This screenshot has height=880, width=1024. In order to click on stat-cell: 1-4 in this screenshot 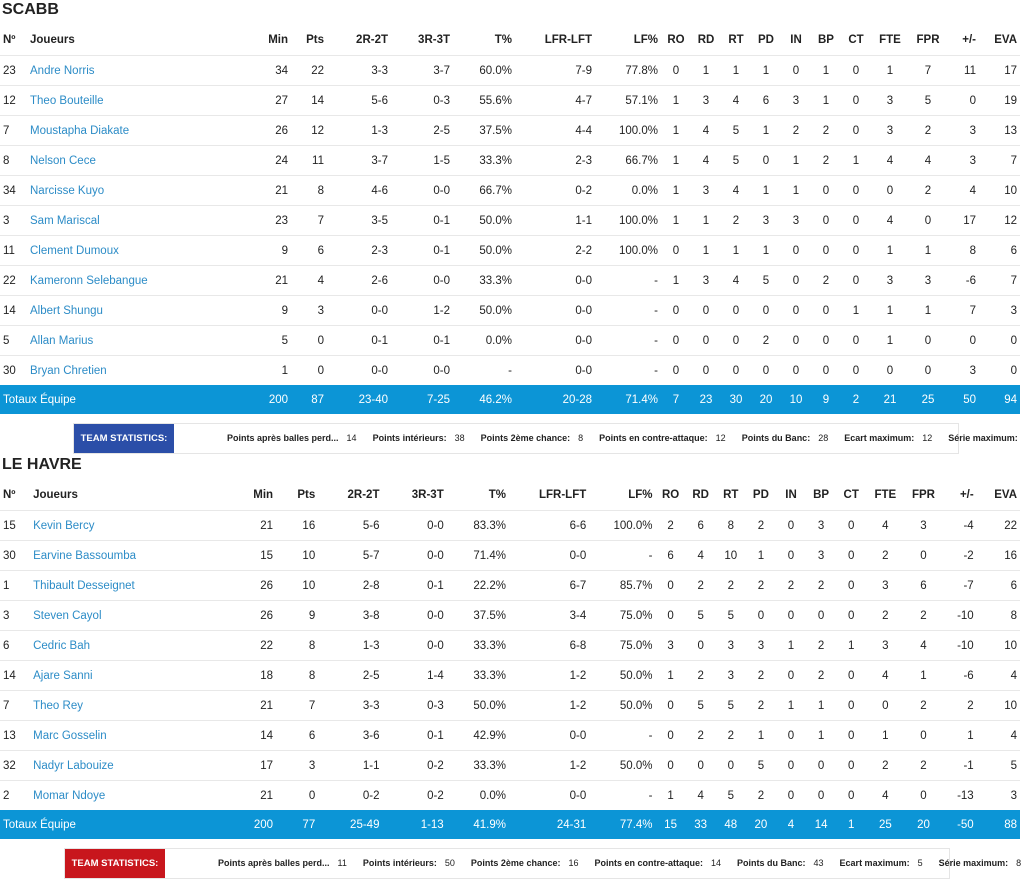, I will do `click(414, 675)`.